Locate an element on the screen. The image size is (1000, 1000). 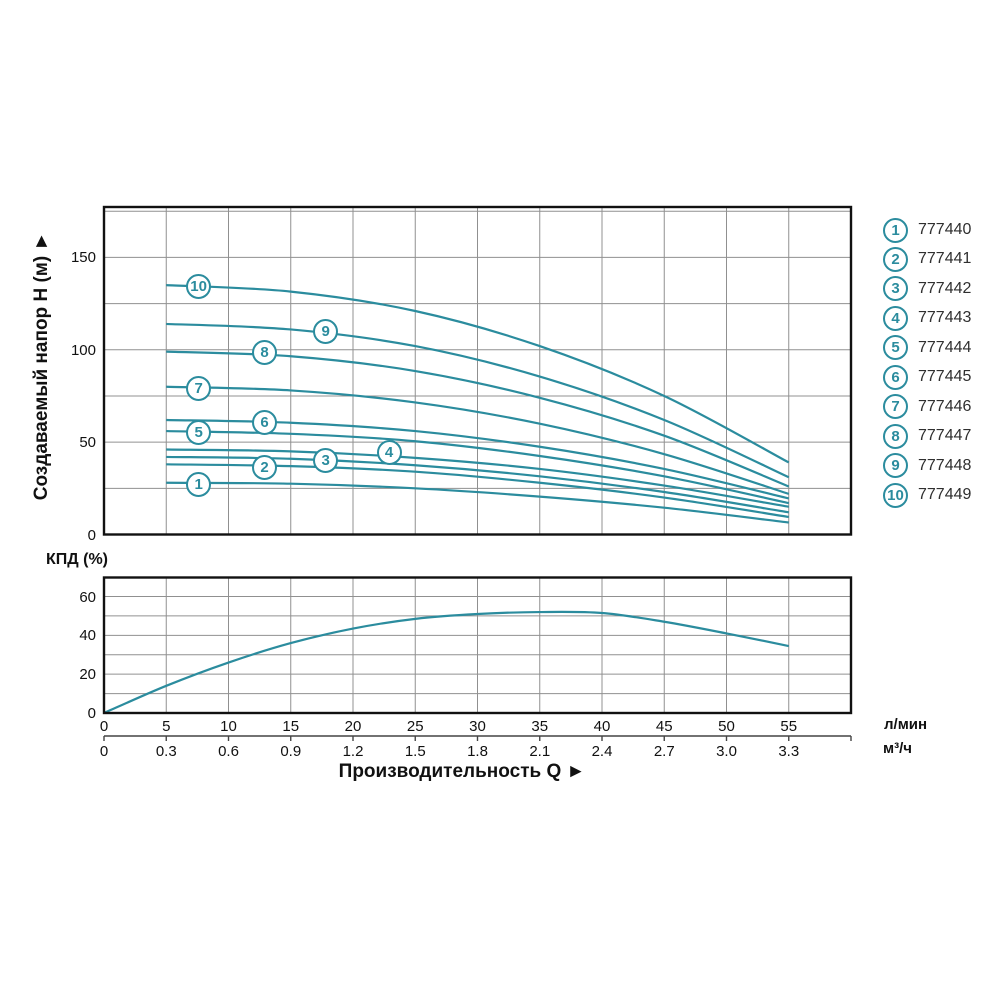
x-tick-m3h: 2.4 is located at coordinates (602, 751).